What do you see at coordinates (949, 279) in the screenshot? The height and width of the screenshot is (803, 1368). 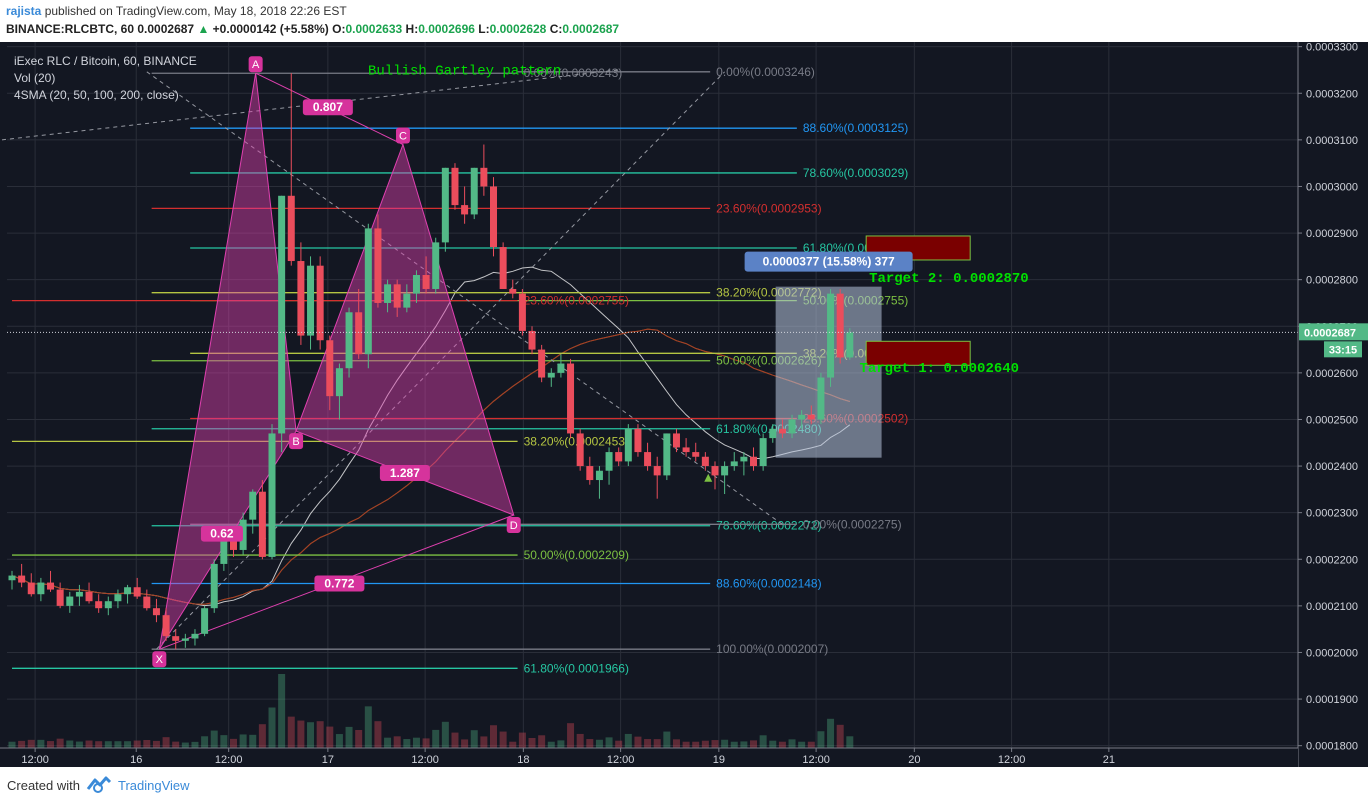 I see `target-2-label: Target 2: 0.0002870` at bounding box center [949, 279].